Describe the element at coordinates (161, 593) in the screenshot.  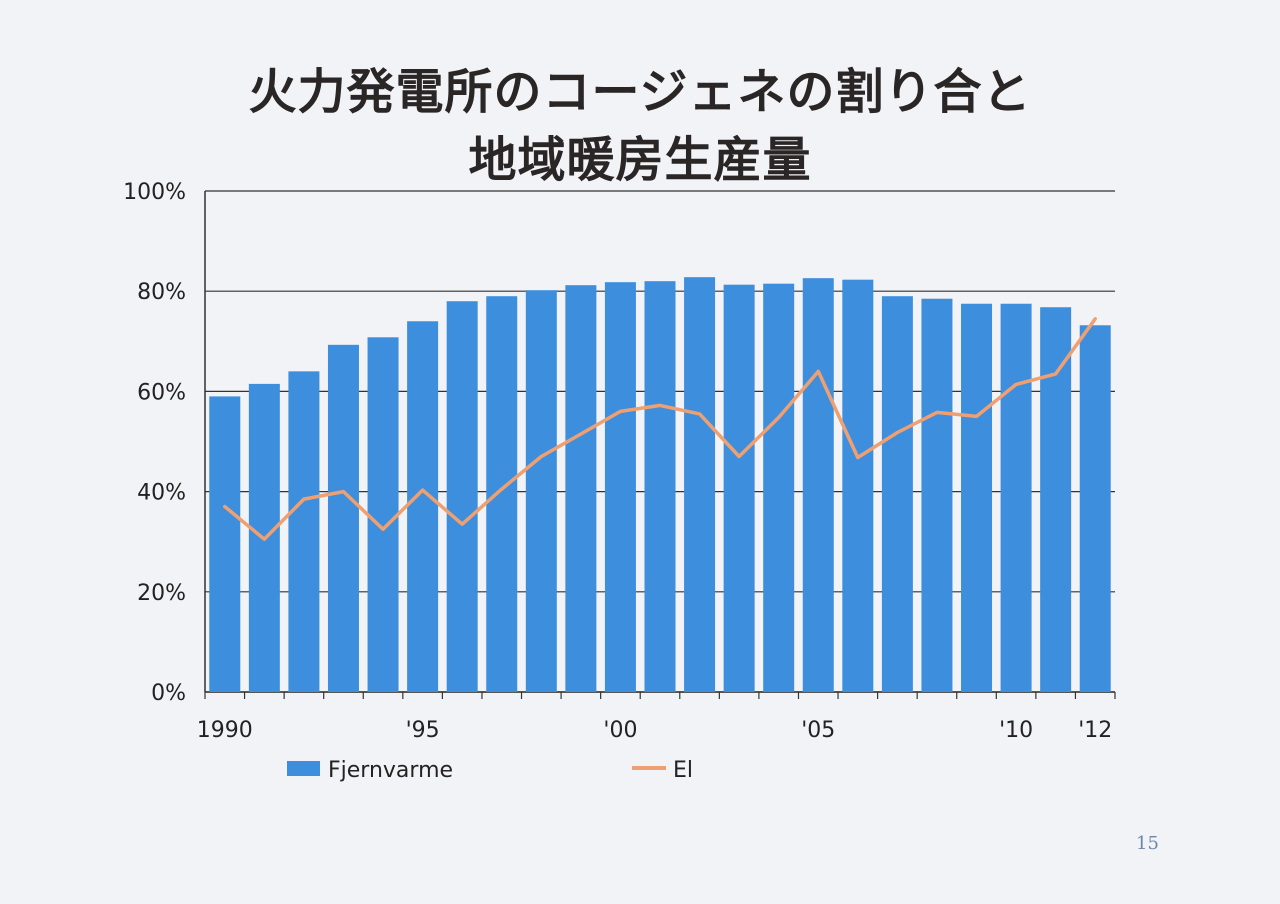
I see `y-tick-label: 20%` at that location.